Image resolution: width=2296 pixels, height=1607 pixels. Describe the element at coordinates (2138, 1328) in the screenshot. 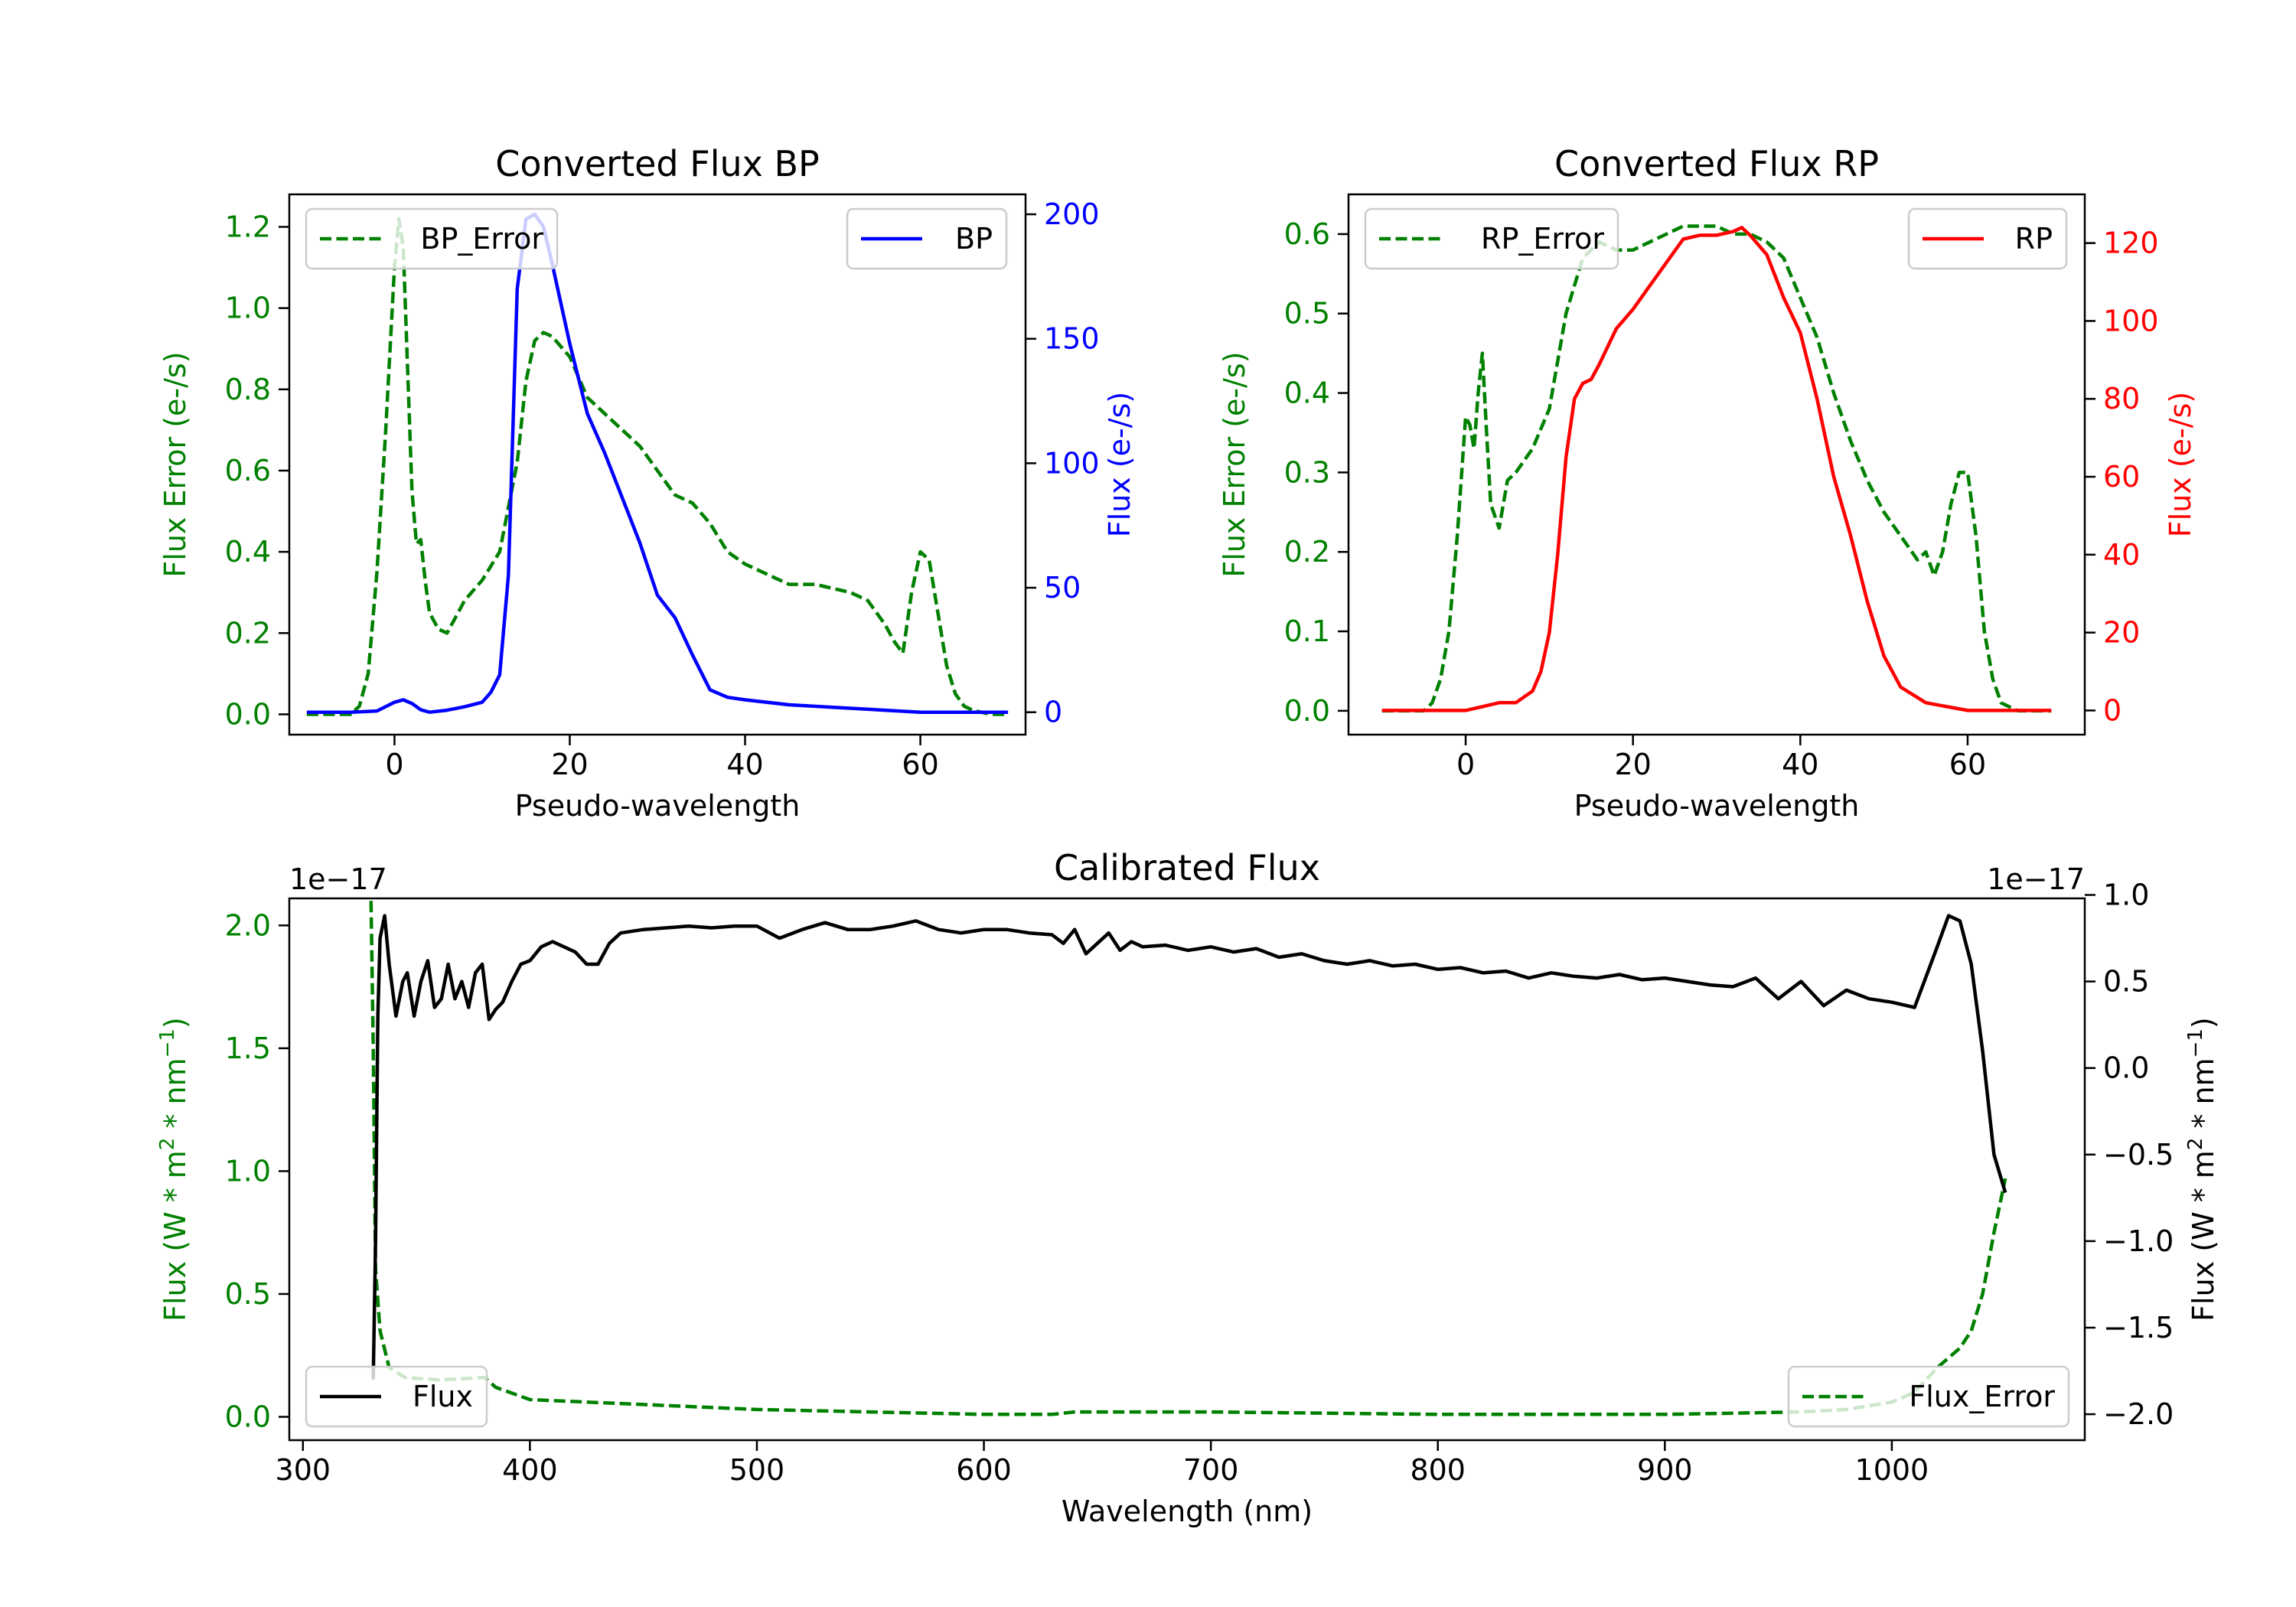

I see `y-right-tick-label: −1.5` at that location.